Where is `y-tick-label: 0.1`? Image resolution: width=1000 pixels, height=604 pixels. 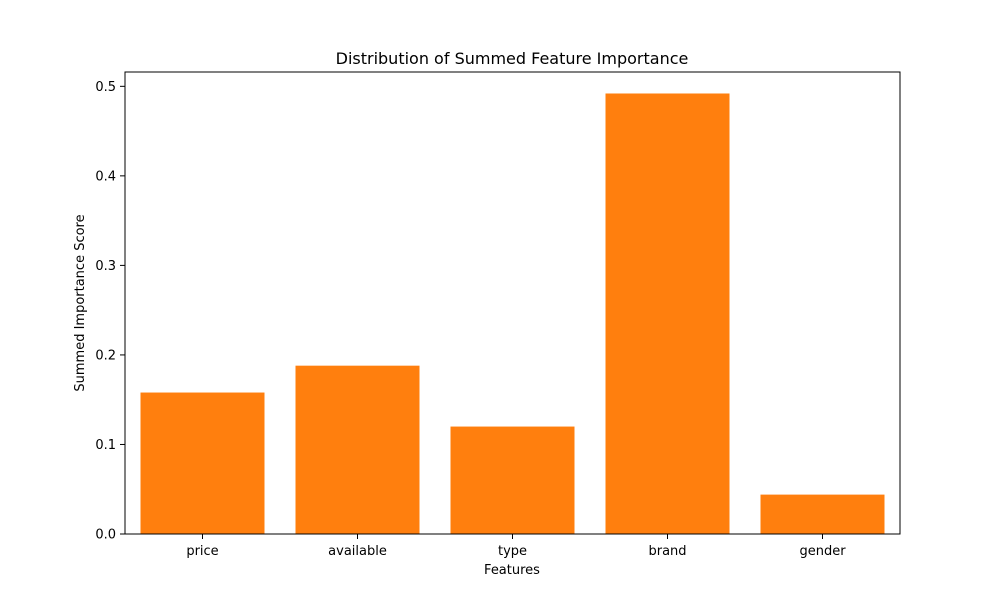
y-tick-label: 0.1 is located at coordinates (105, 445).